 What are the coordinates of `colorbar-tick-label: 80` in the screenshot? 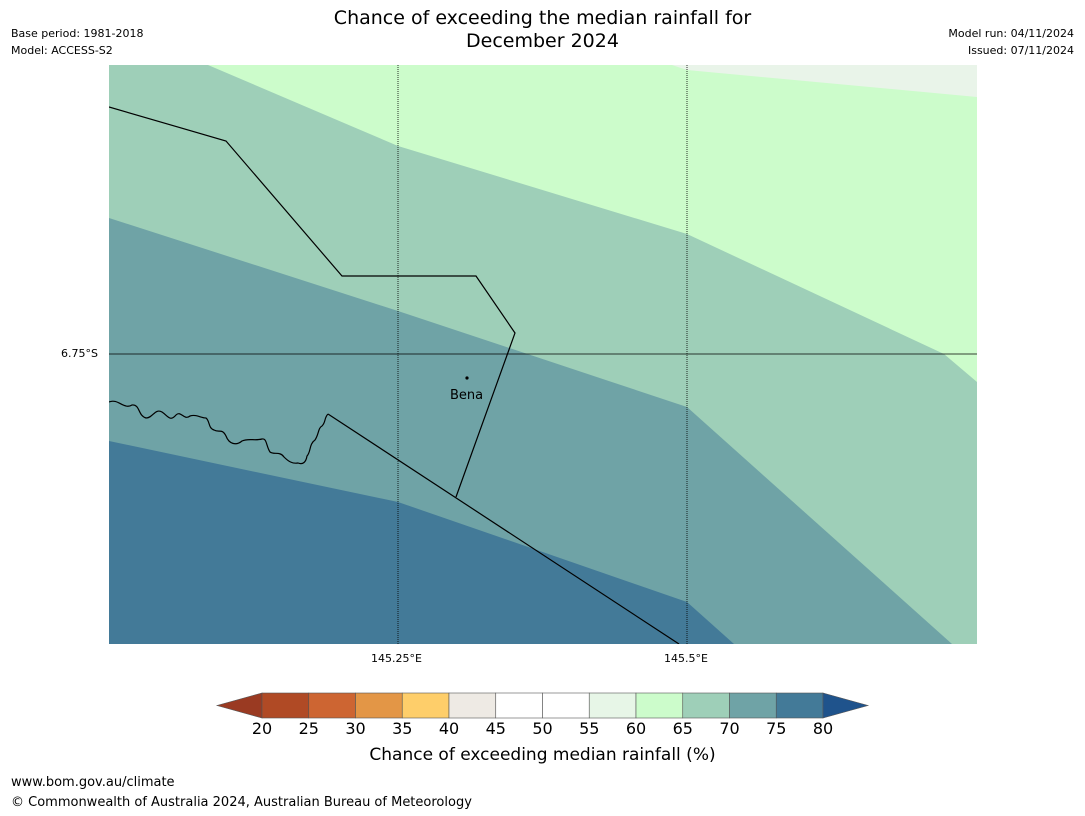 It's located at (823, 728).